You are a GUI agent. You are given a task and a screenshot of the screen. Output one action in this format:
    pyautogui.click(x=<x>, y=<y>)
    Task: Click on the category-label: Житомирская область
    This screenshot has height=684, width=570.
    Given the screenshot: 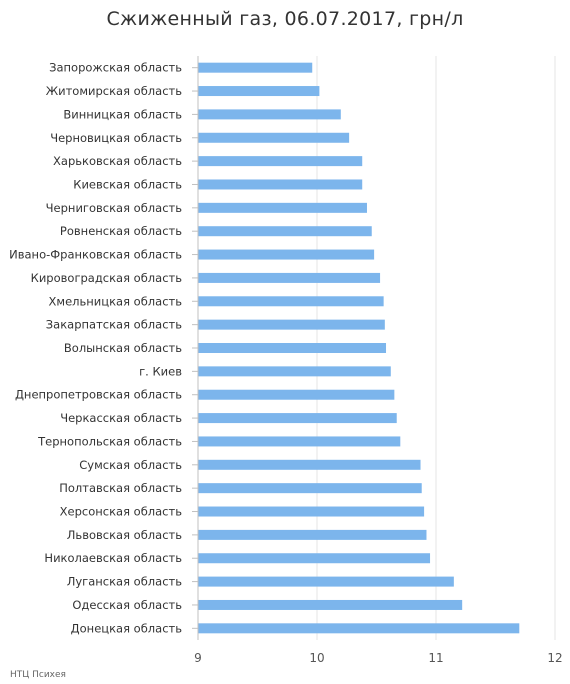 What is the action you would take?
    pyautogui.click(x=114, y=91)
    